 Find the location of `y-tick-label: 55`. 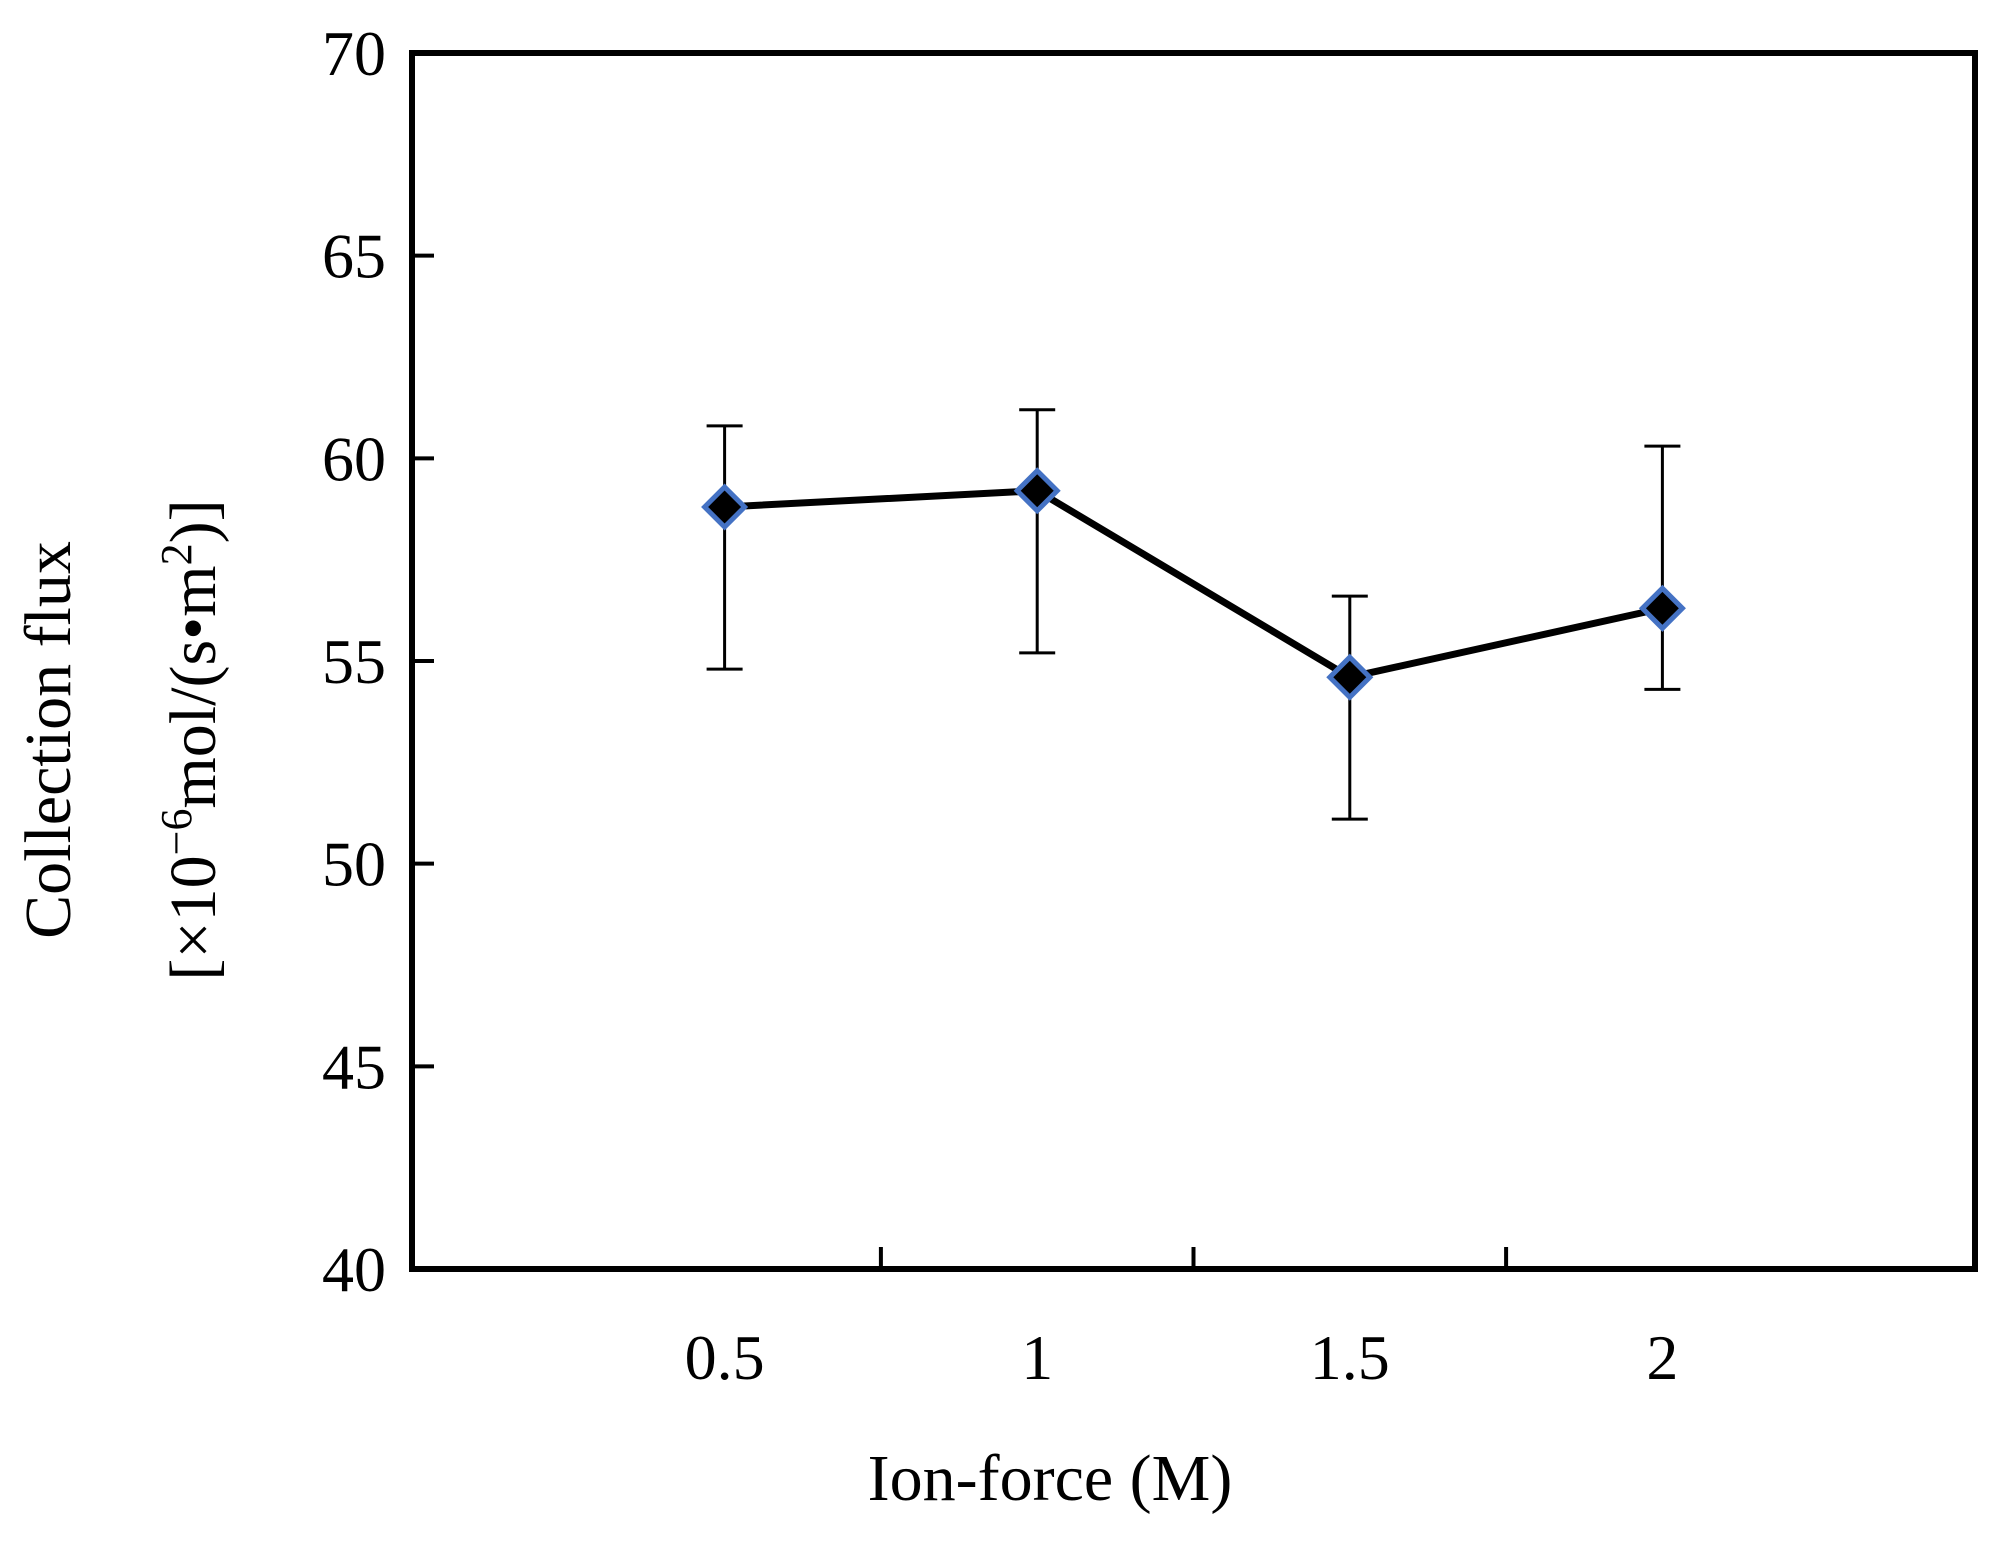

y-tick-label: 55 is located at coordinates (354, 661).